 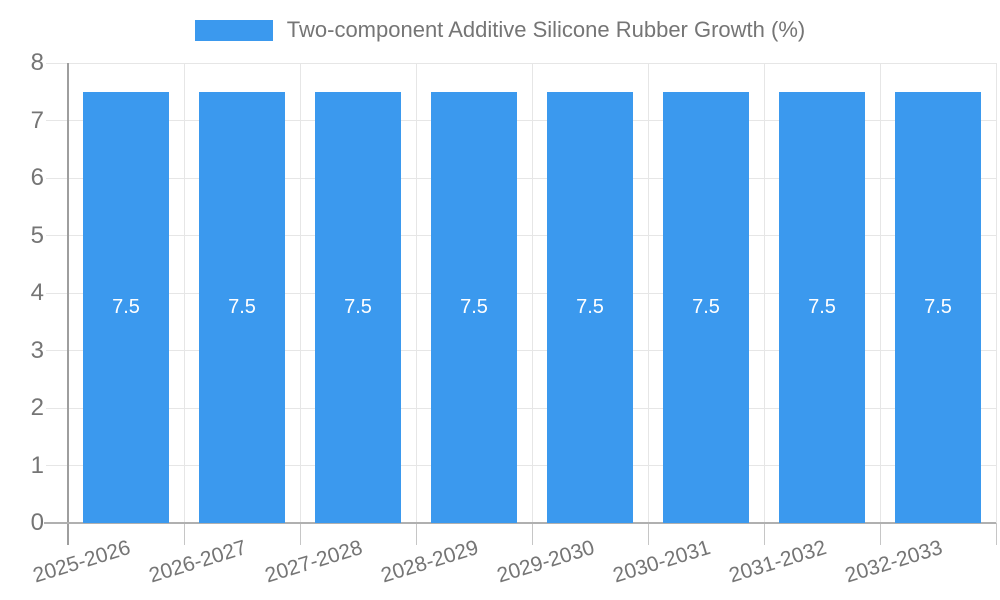 I want to click on x-axis-label: 2027-2028, so click(x=313, y=562).